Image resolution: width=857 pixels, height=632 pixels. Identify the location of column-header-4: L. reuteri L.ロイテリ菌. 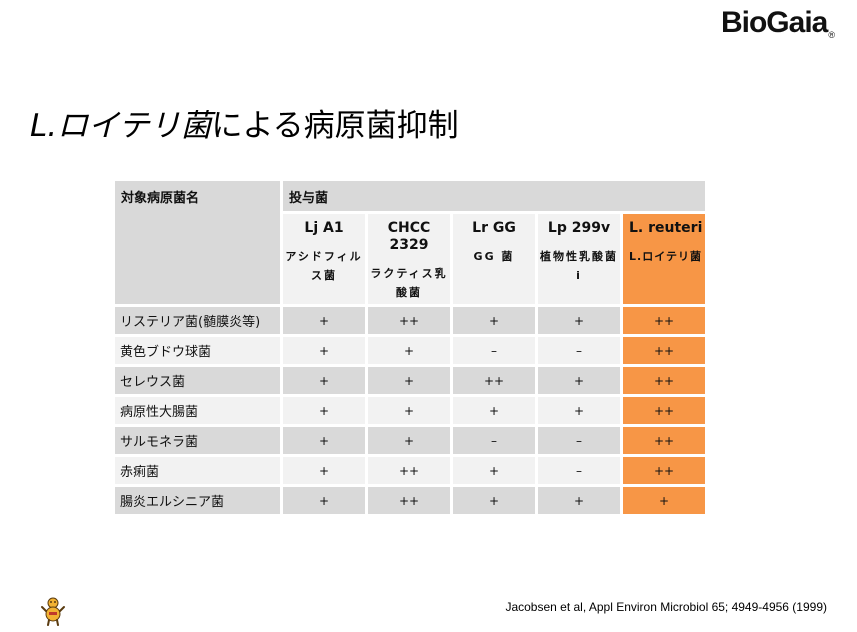
(664, 259).